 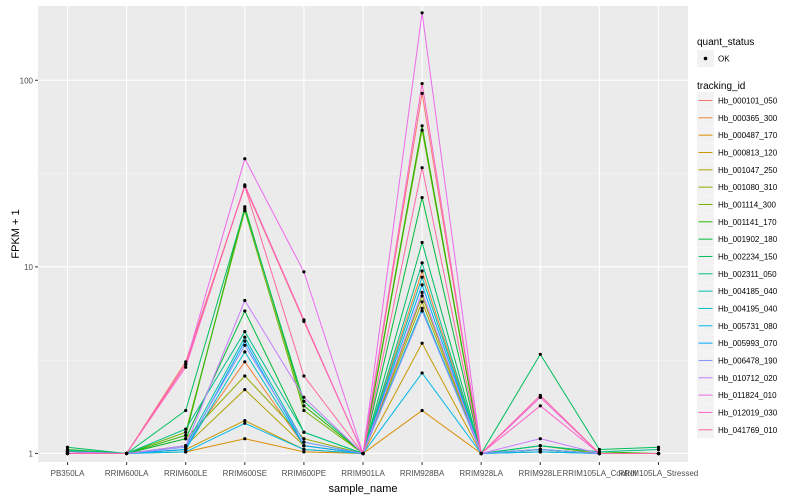 I want to click on legend-label: Hb_000813_120, so click(x=748, y=152).